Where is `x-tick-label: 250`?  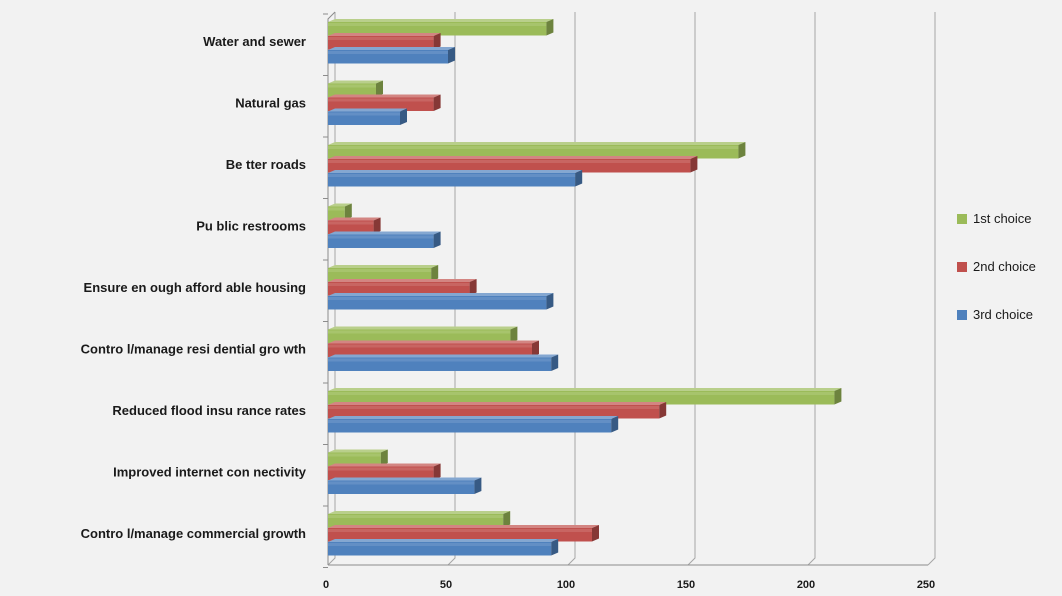
x-tick-label: 250 is located at coordinates (926, 585).